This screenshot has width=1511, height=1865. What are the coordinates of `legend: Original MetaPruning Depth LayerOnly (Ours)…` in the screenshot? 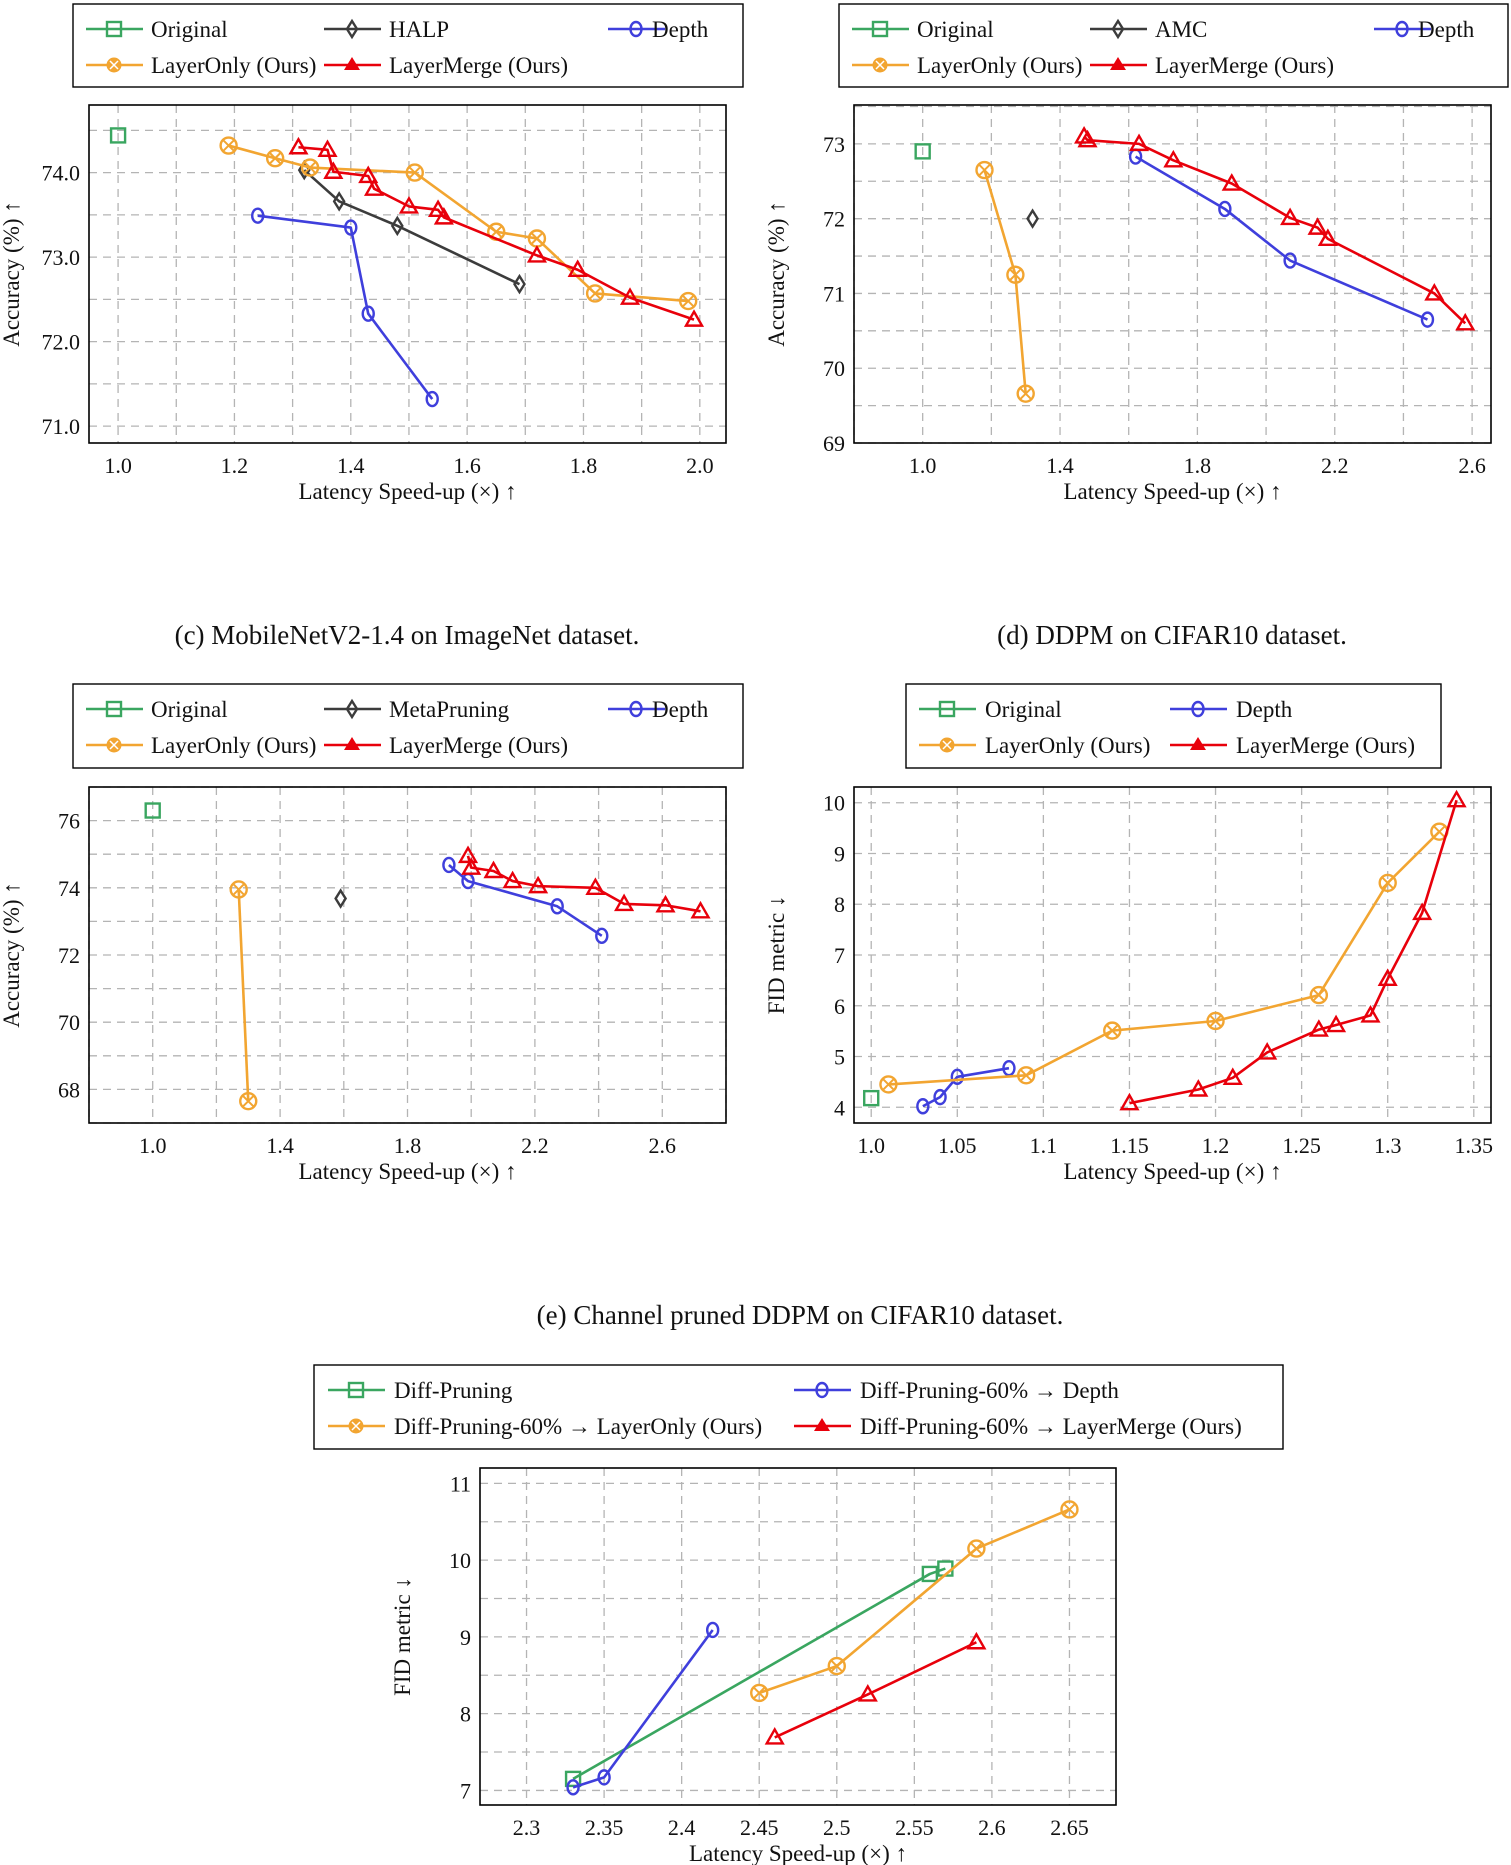 It's located at (408, 726).